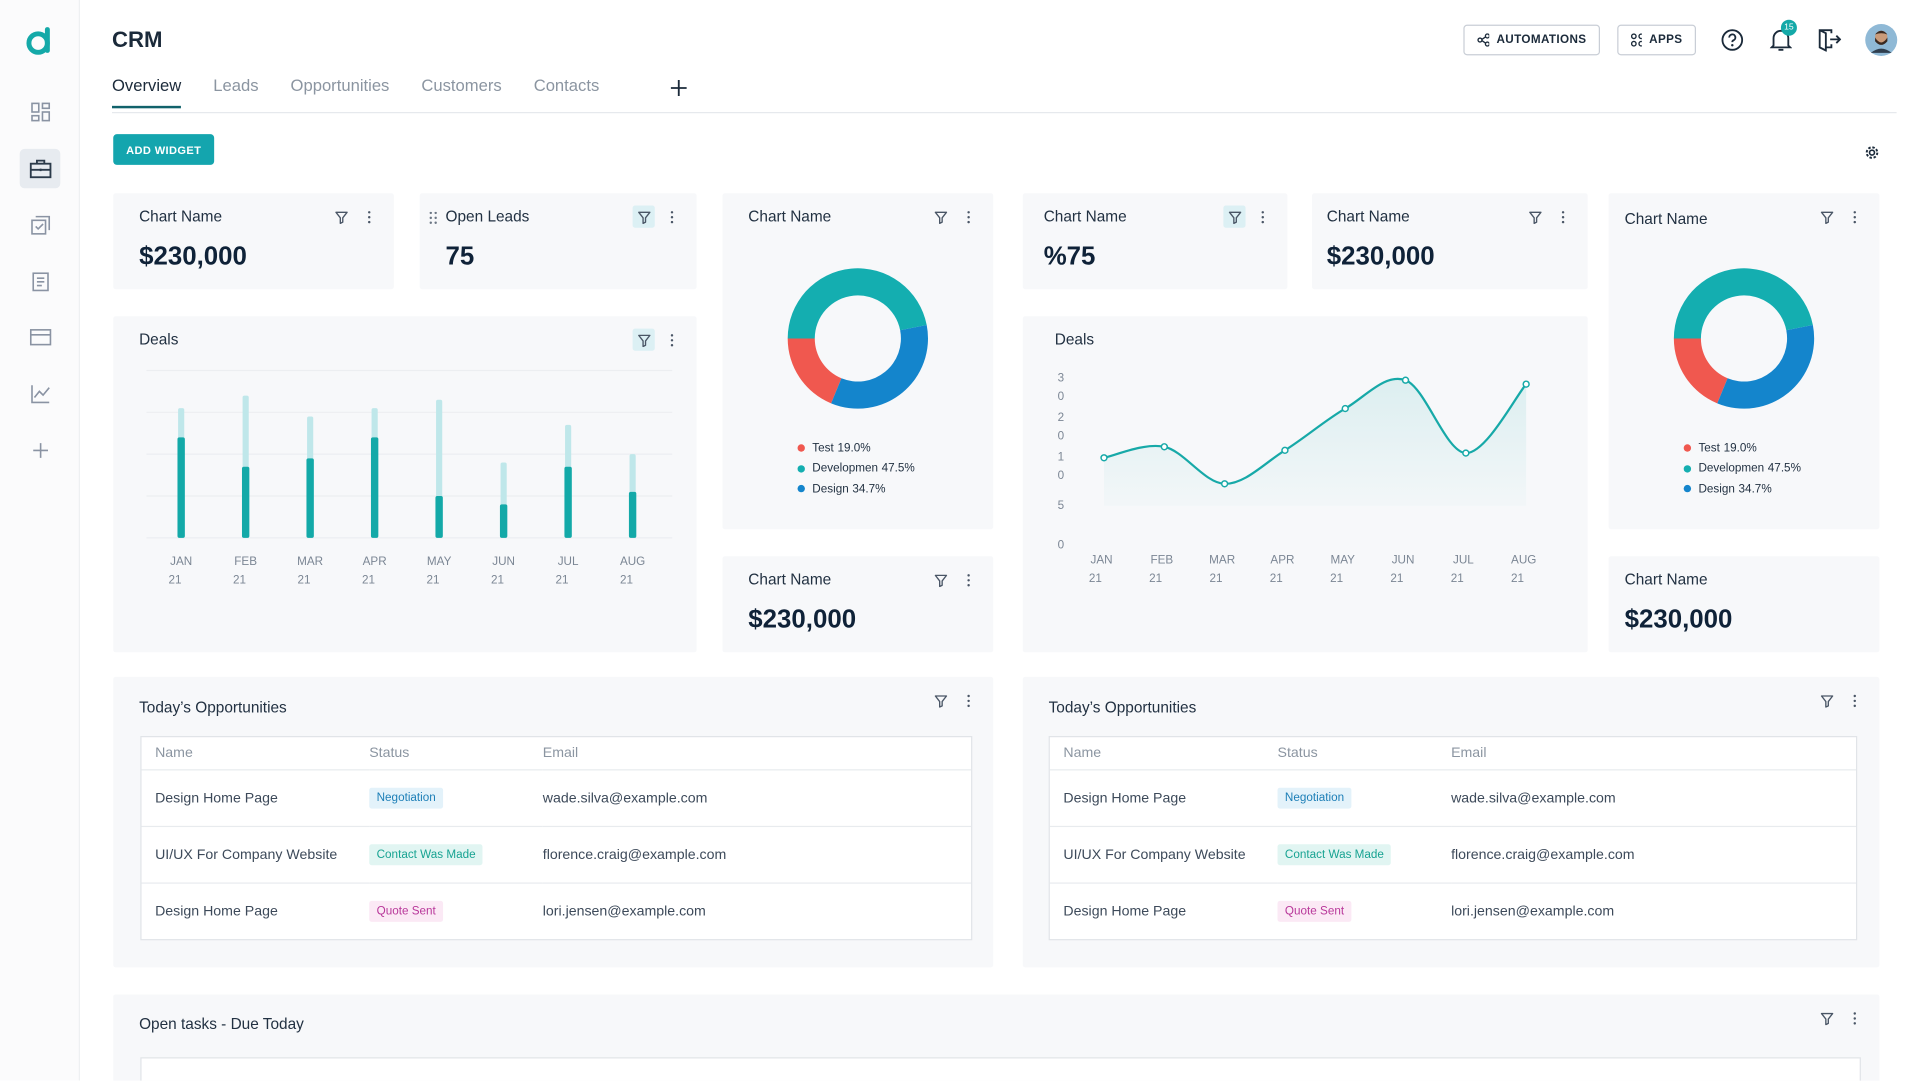 The width and height of the screenshot is (1920, 1081). What do you see at coordinates (845, 468) in the screenshot?
I see `legend-label: Developmen` at bounding box center [845, 468].